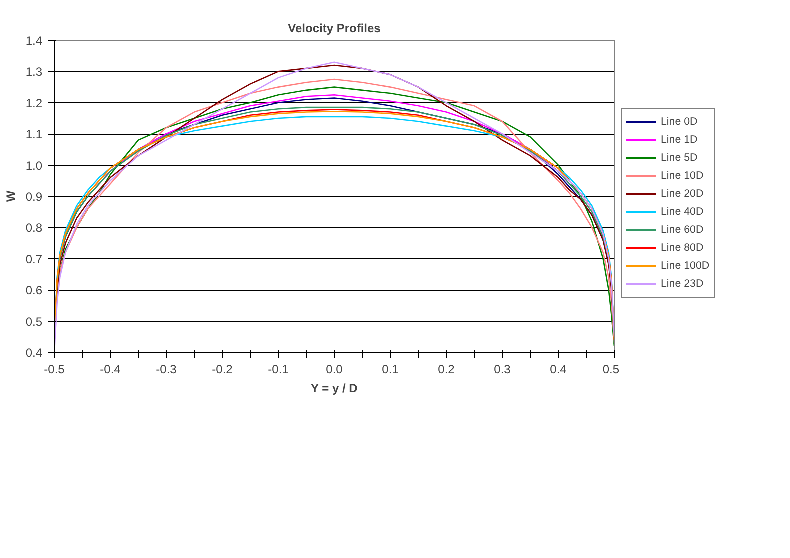 The height and width of the screenshot is (558, 790). What do you see at coordinates (334, 389) in the screenshot?
I see `x-axis-title: Y = y / D` at bounding box center [334, 389].